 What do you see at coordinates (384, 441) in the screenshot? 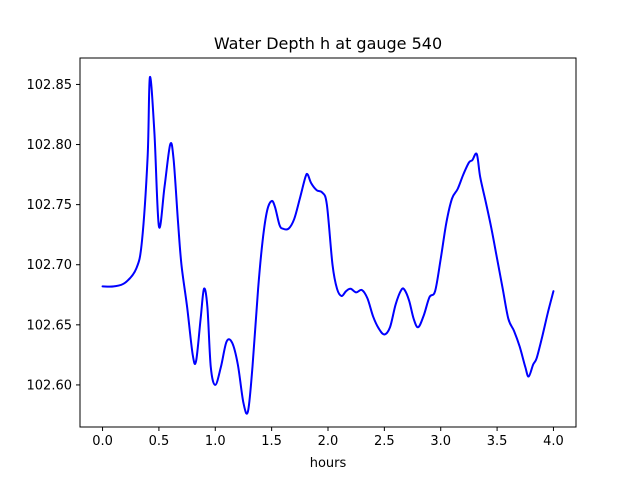
I see `x-tick-label: 2.5` at bounding box center [384, 441].